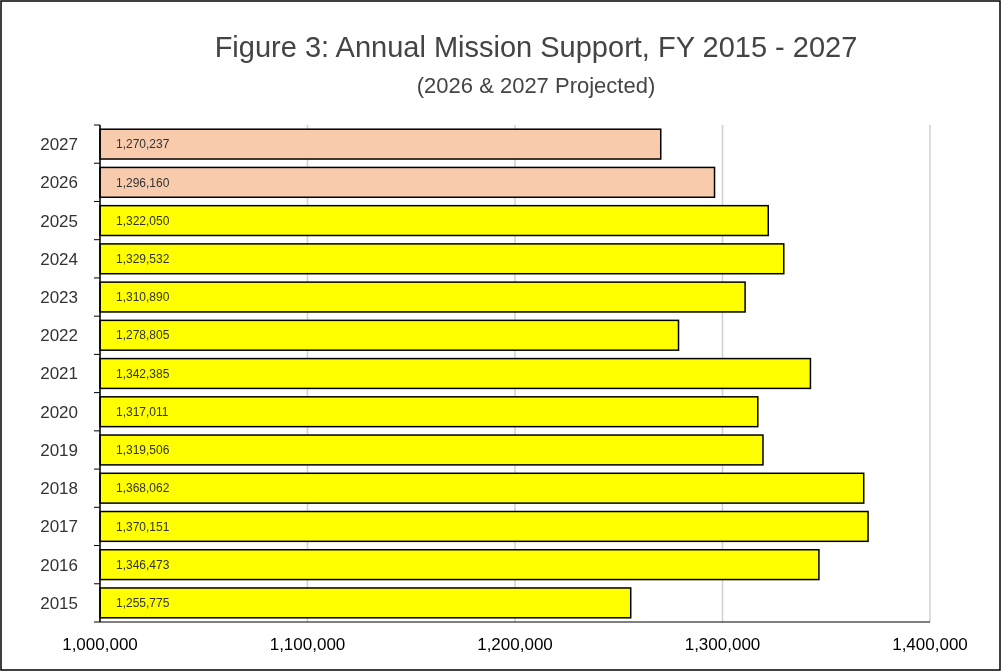 This screenshot has height=671, width=1001. I want to click on y-tick-label: 2022, so click(59, 336).